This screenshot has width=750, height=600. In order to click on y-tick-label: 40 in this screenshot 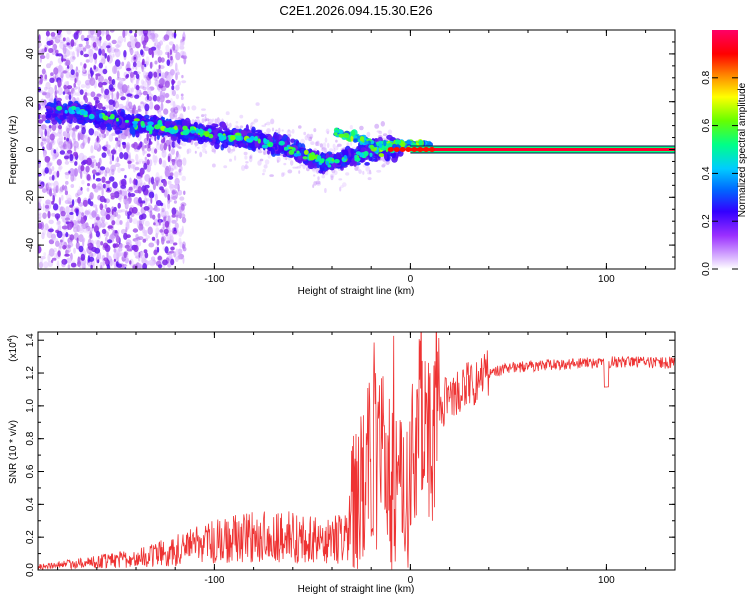, I will do `click(30, 54)`.